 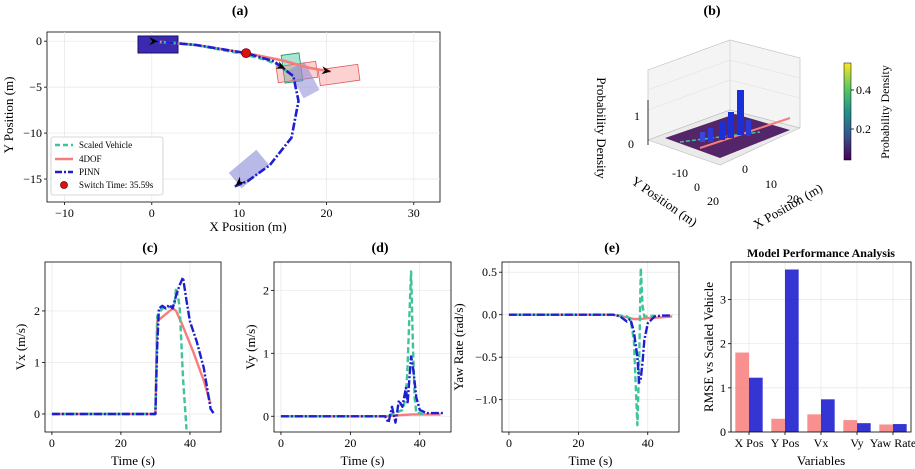 What do you see at coordinates (35, 87) in the screenshot?
I see `y-tick-label: −5` at bounding box center [35, 87].